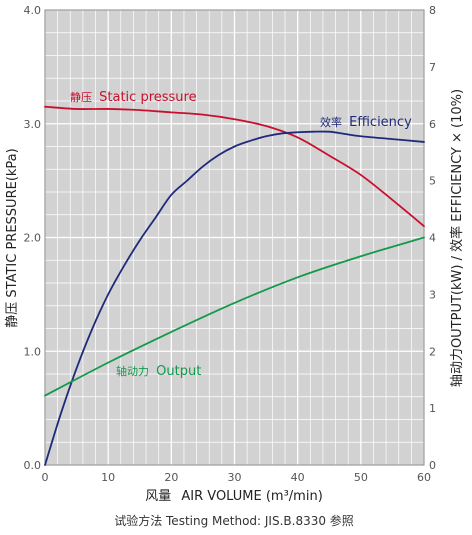  I want to click on y-left-tick-label: 3.0, so click(33, 124).